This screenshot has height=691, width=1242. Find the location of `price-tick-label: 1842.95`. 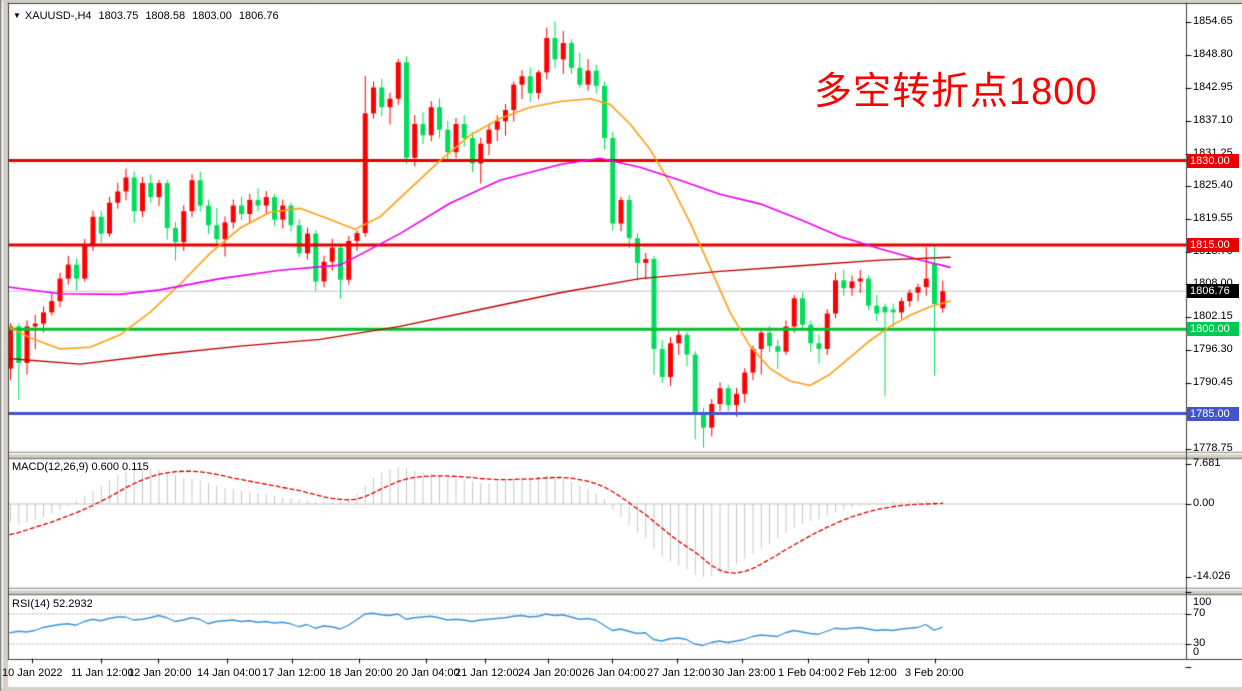

price-tick-label: 1842.95 is located at coordinates (1213, 86).